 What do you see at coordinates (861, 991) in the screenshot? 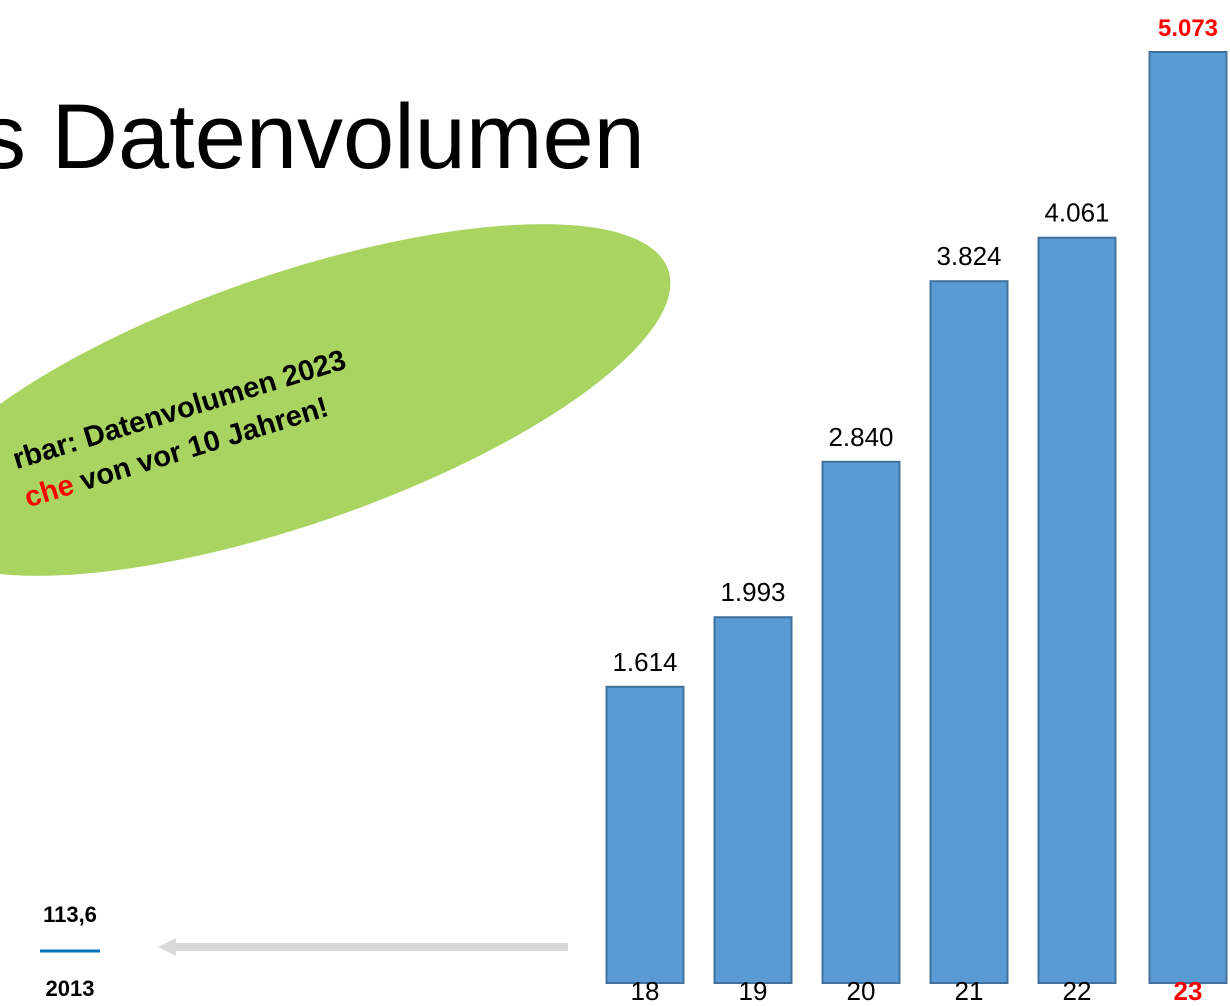
I see `x-tick-label: 20` at bounding box center [861, 991].